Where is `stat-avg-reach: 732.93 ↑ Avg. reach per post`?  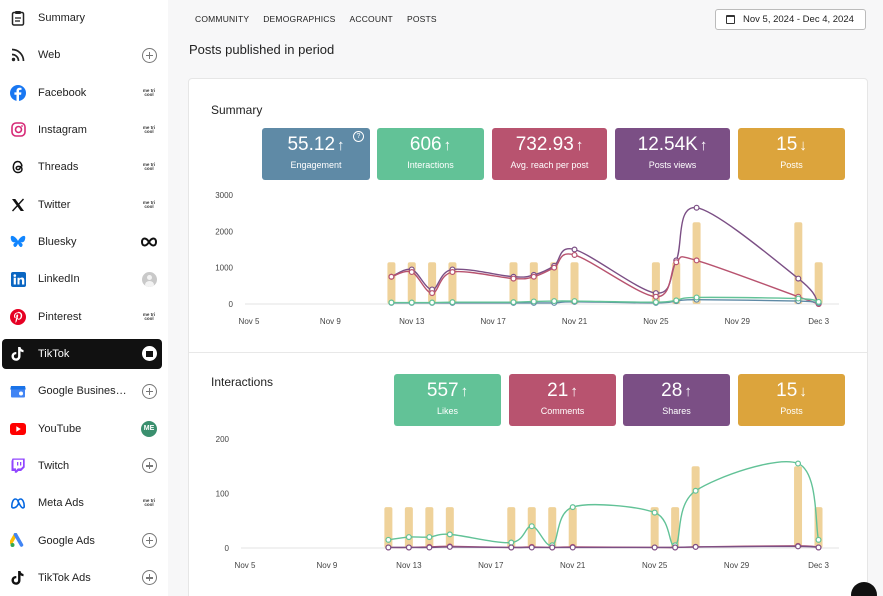 stat-avg-reach: 732.93 ↑ Avg. reach per post is located at coordinates (549, 154).